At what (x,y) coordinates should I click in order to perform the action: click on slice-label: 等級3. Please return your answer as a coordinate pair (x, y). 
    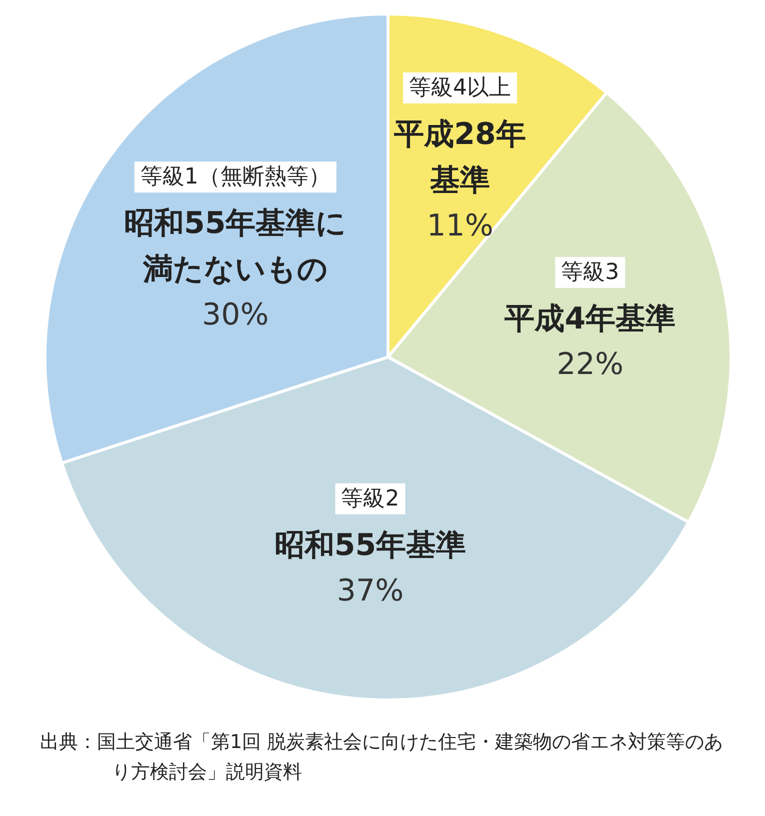
    Looking at the image, I should click on (590, 272).